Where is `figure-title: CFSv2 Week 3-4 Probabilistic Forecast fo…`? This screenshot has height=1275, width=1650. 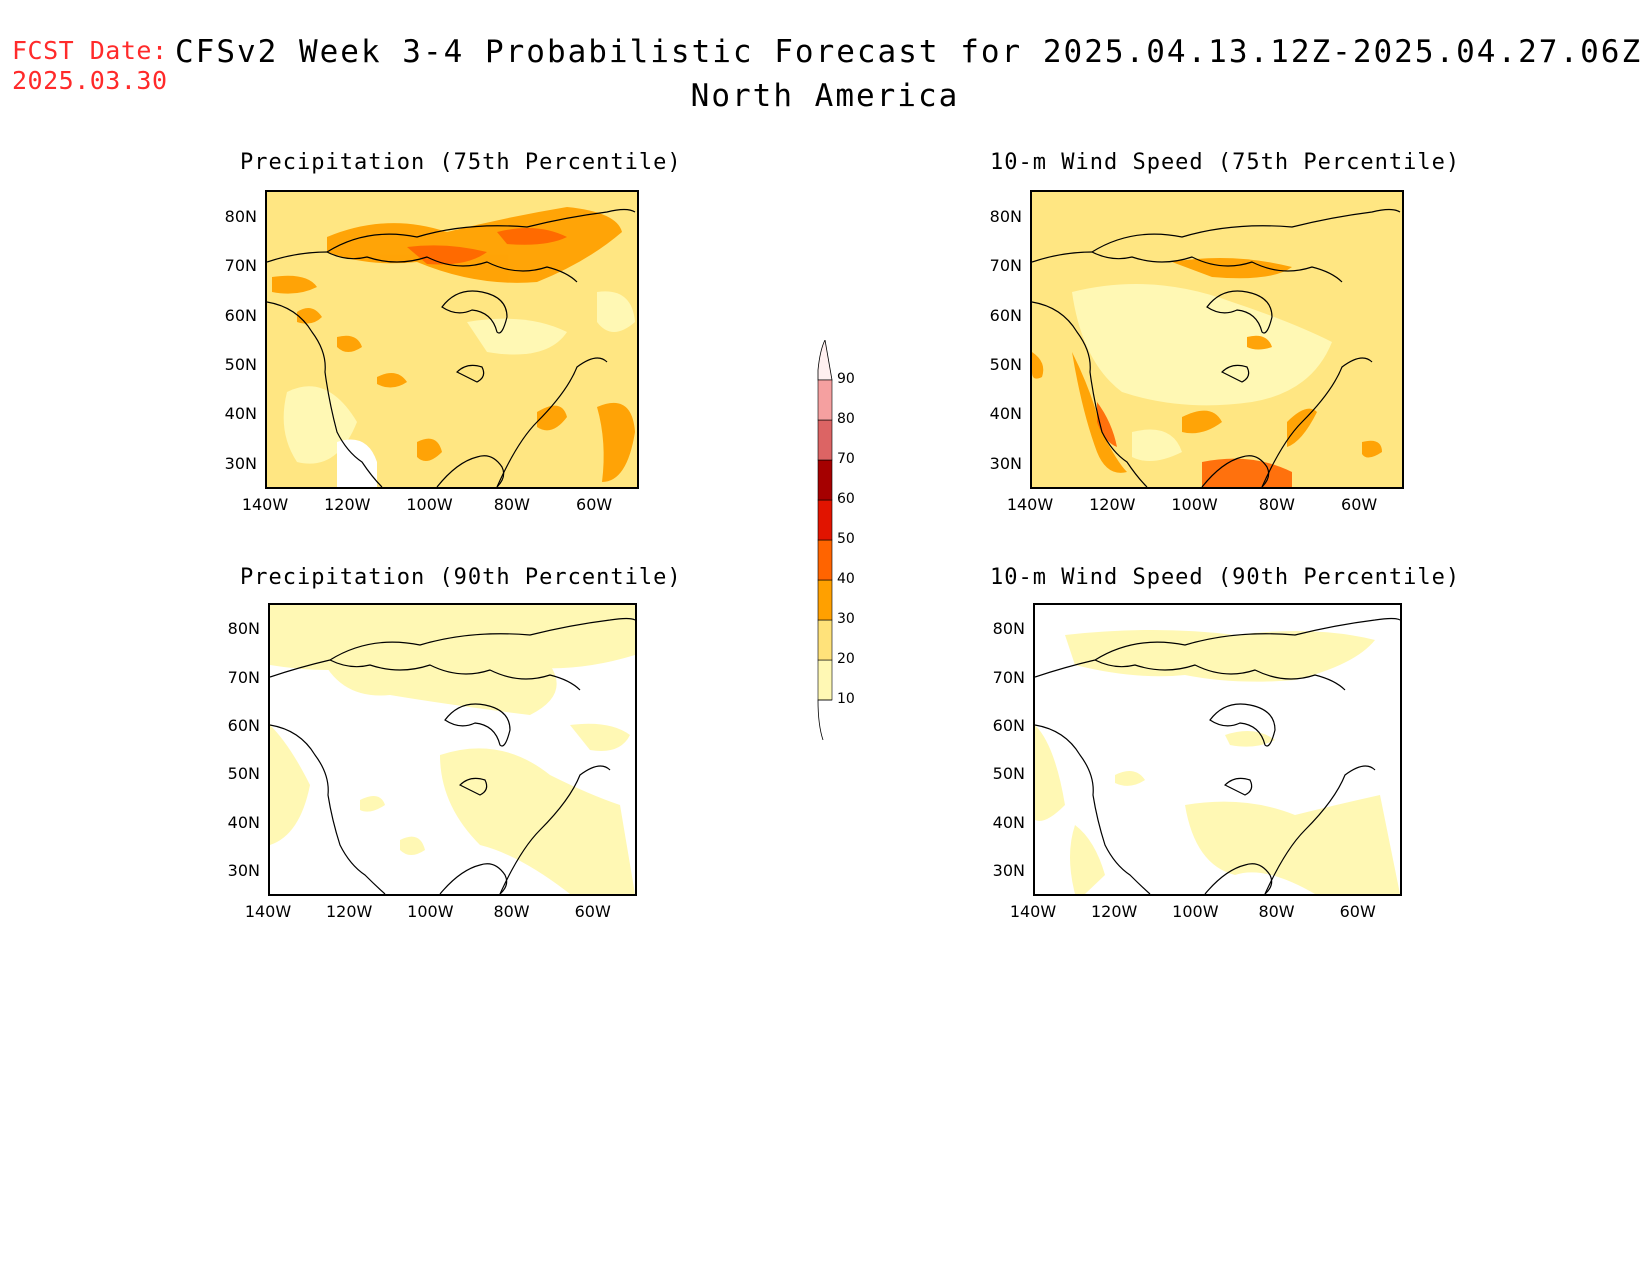 figure-title: CFSv2 Week 3-4 Probabilistic Forecast fo… is located at coordinates (909, 52).